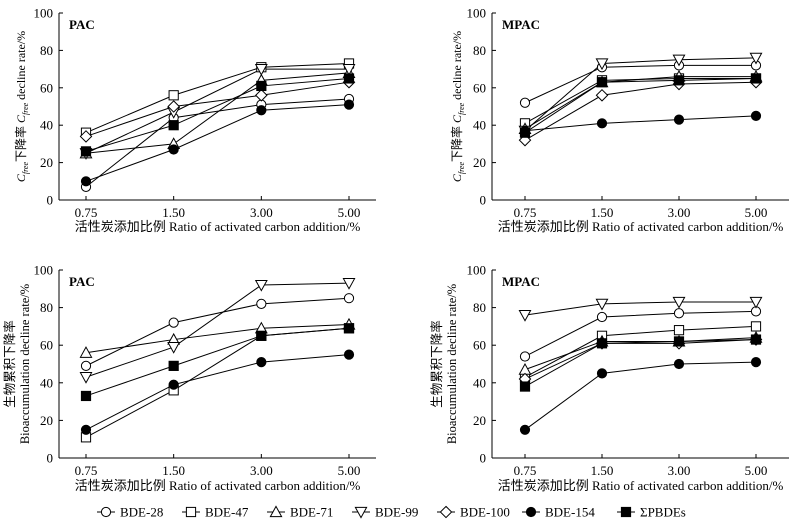  What do you see at coordinates (452, 364) in the screenshot?
I see `y-axis-label: Bioaccumulation decline rate/%` at bounding box center [452, 364].